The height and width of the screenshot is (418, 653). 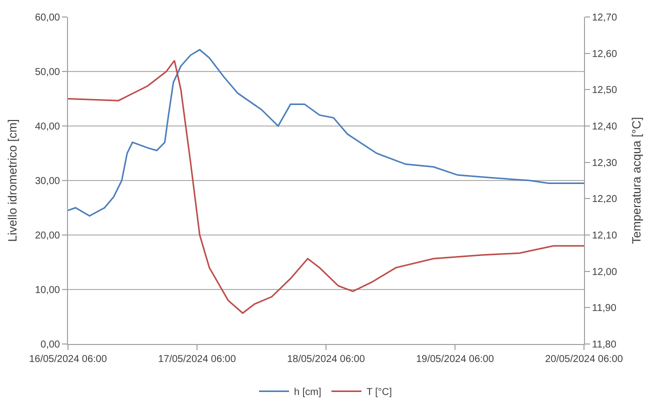 I want to click on x-tick-label: 19/05/2024 06:00, so click(x=455, y=359).